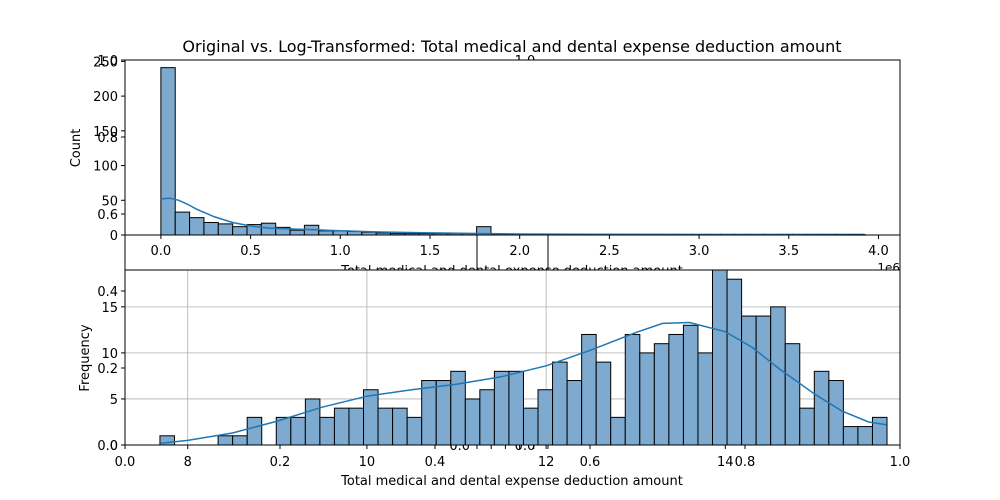  I want to click on background-y-tick-label: 0.2, so click(107, 369).